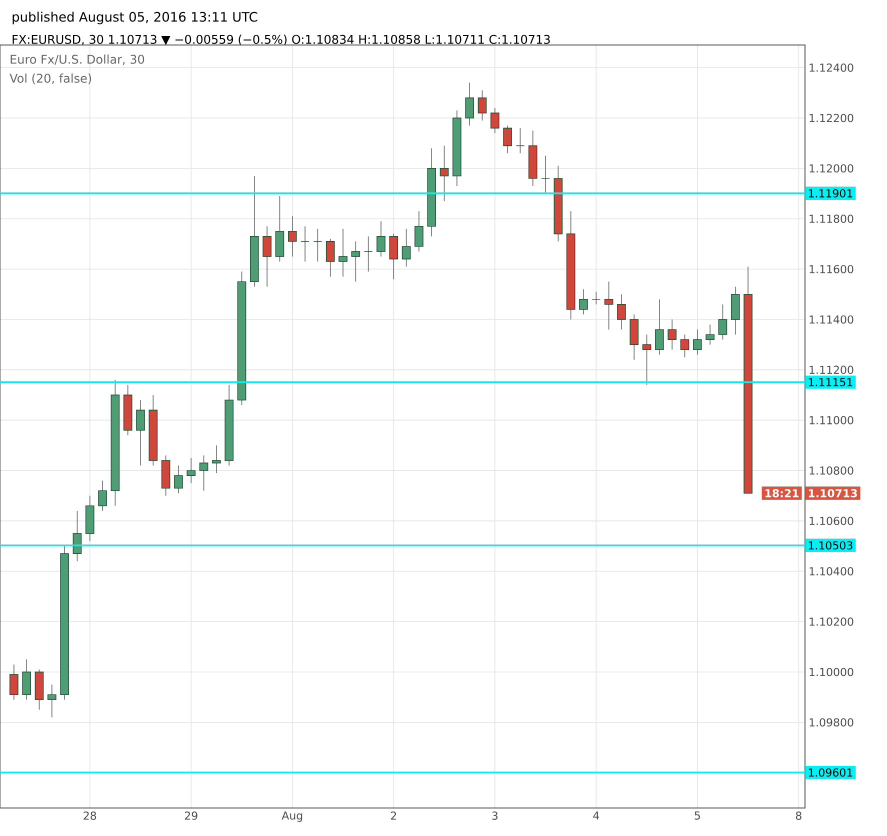 The width and height of the screenshot is (887, 836). What do you see at coordinates (832, 168) in the screenshot?
I see `y-tick-label: 1.12000` at bounding box center [832, 168].